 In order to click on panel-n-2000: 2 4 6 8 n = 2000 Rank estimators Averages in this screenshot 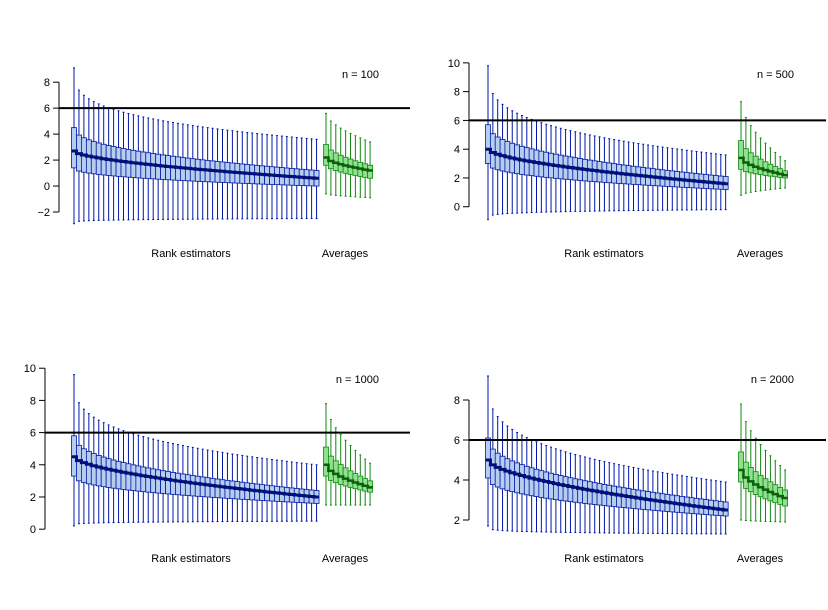, I will do `click(640, 469)`.